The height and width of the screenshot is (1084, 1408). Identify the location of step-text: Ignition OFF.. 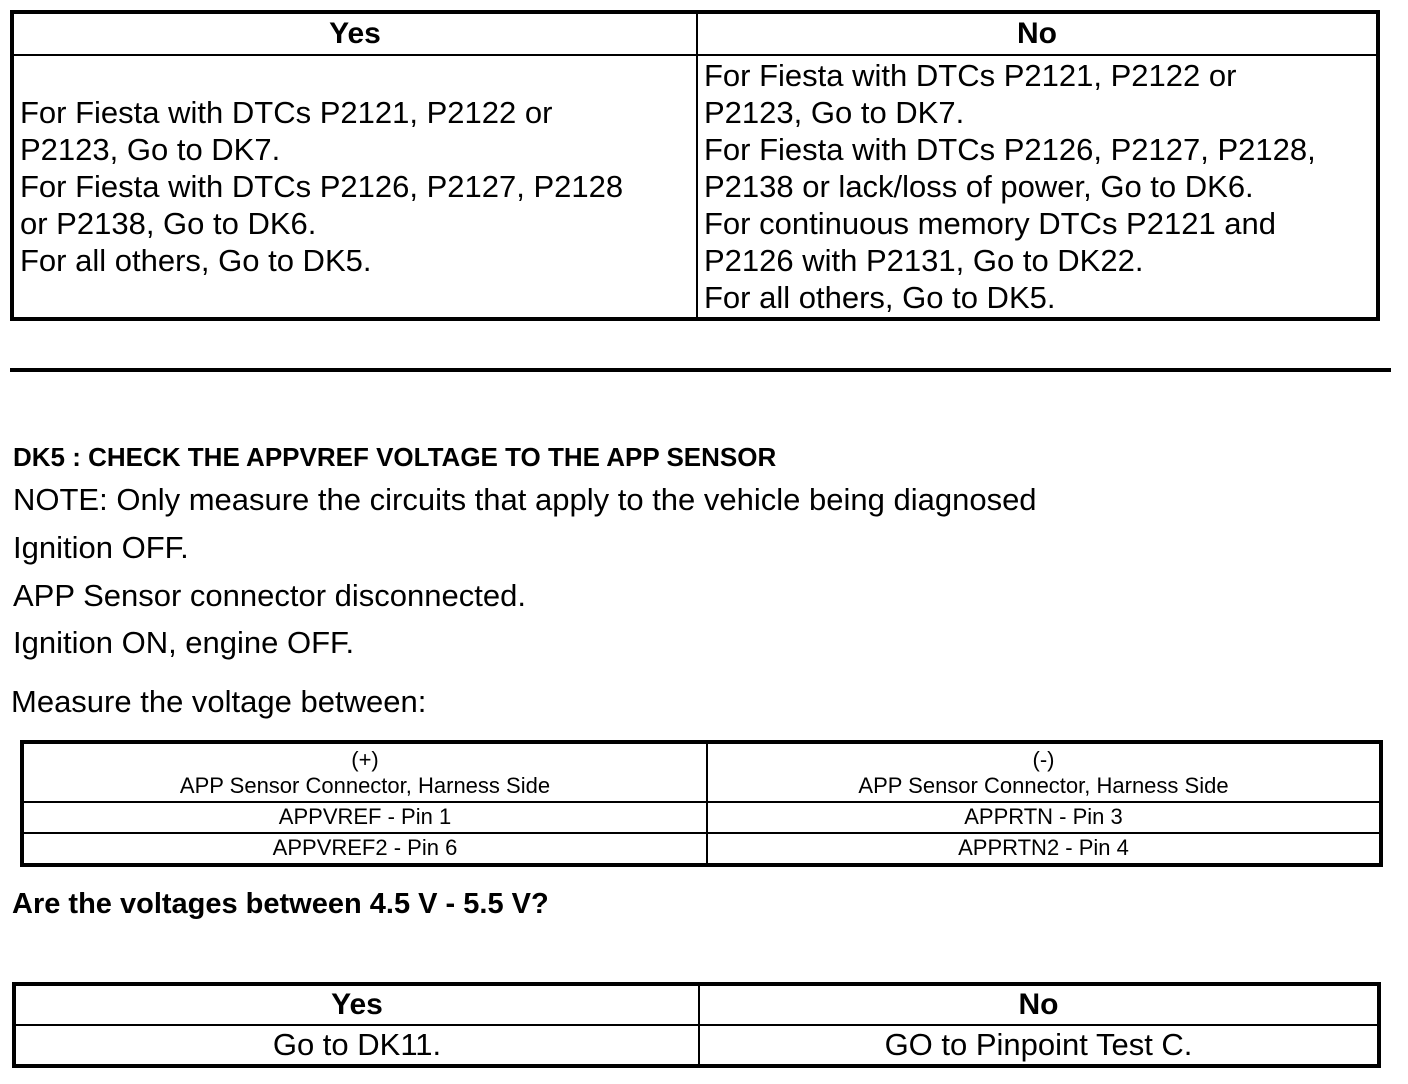
(101, 547).